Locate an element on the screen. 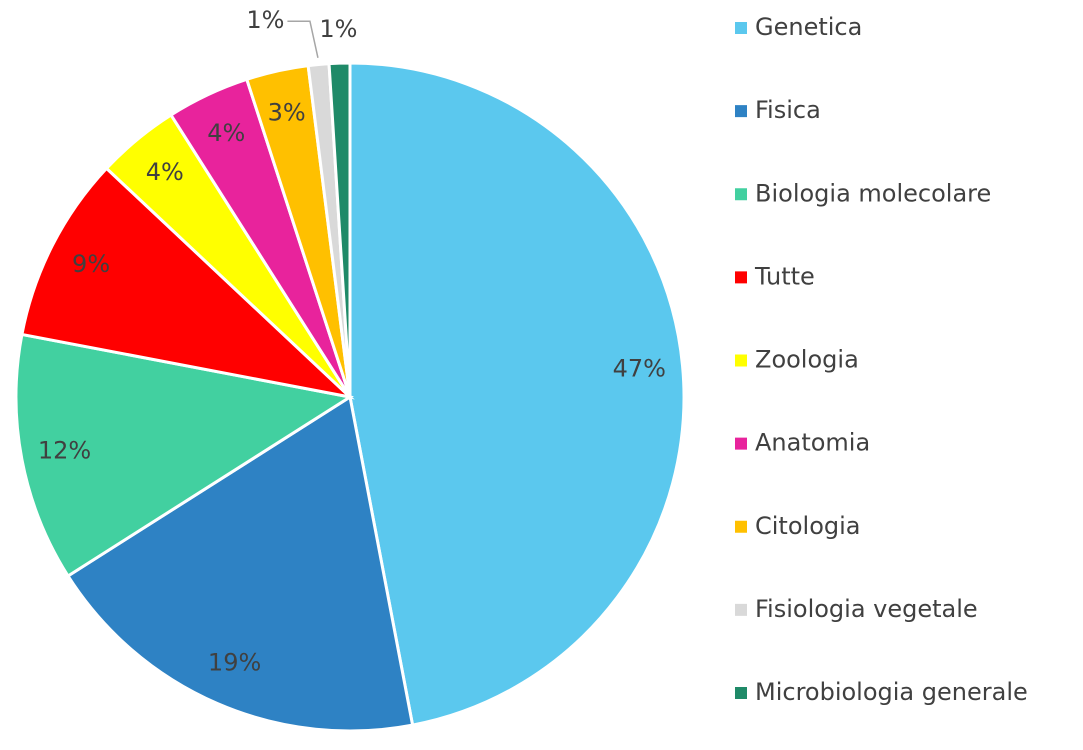 The height and width of the screenshot is (750, 1083). legend-label: Citologia is located at coordinates (807, 526).